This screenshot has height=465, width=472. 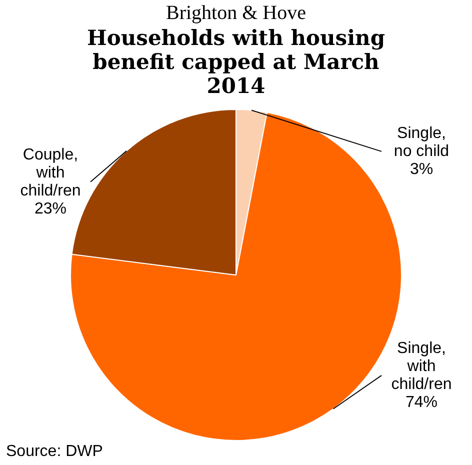 What do you see at coordinates (421, 402) in the screenshot?
I see `data-label: 74%` at bounding box center [421, 402].